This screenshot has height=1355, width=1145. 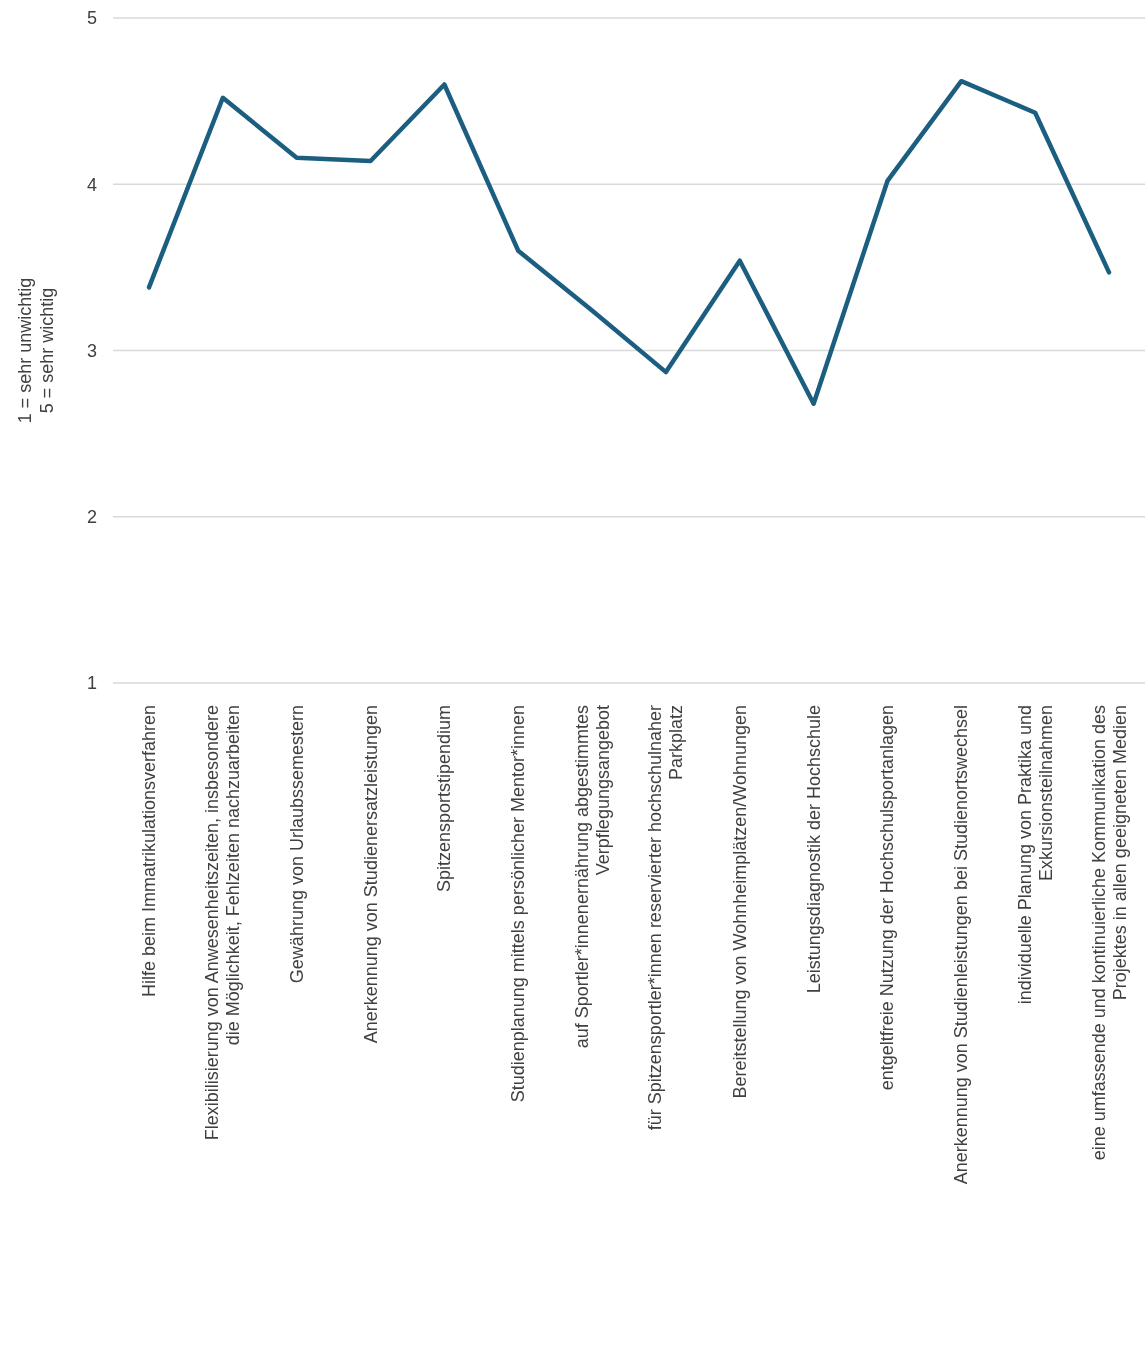 What do you see at coordinates (739, 902) in the screenshot?
I see `x-tick-label: Bereitstellung von Wohnheimplätzen/Wohnungen` at bounding box center [739, 902].